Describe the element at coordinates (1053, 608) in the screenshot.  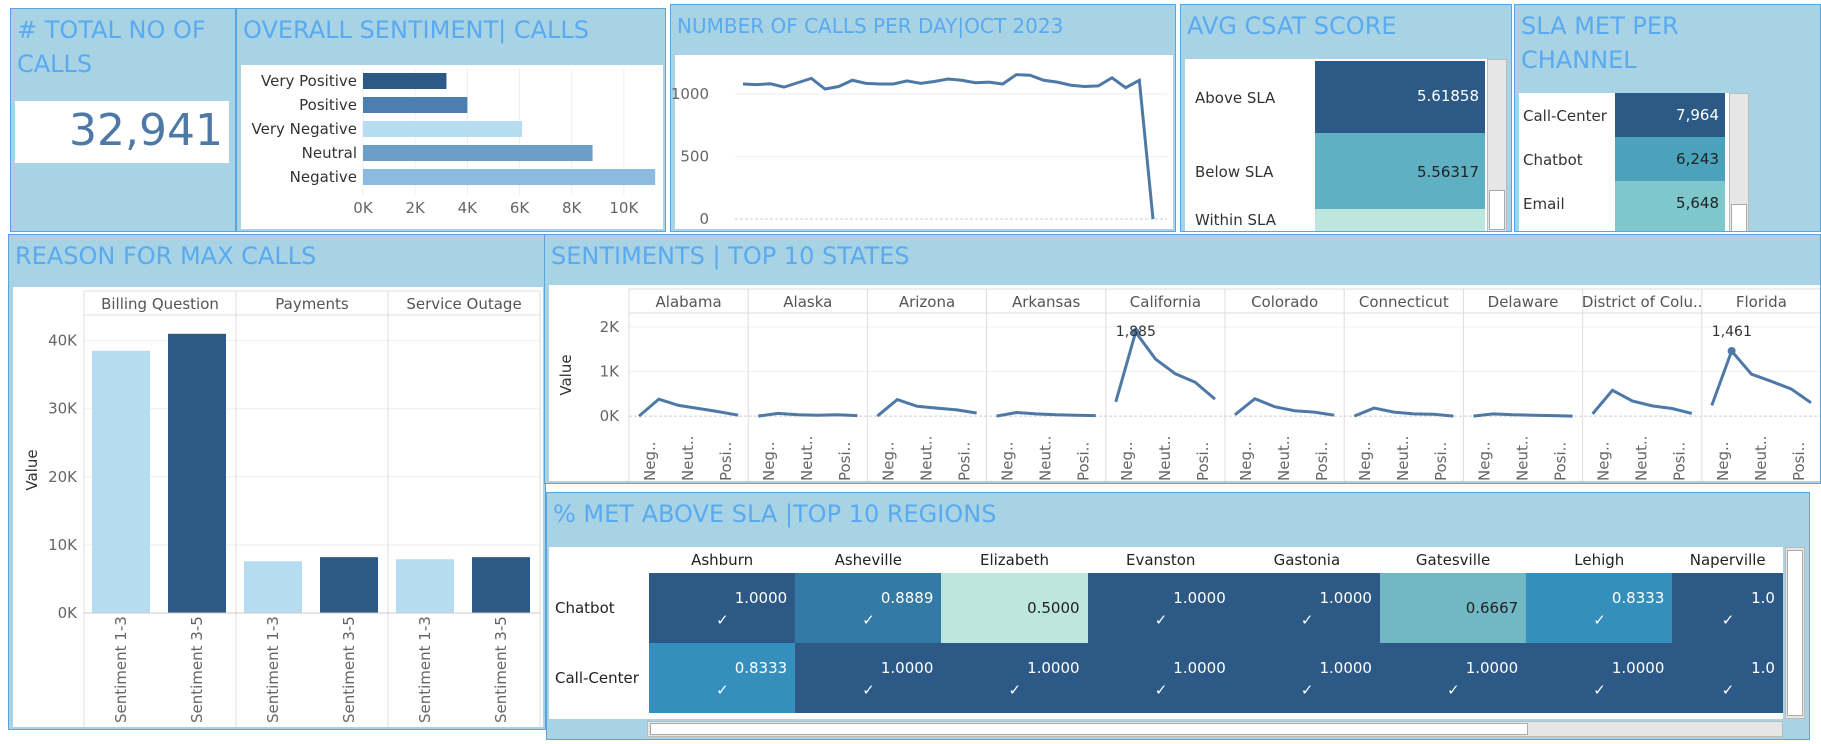
I see `regions-cell-value: 0.5000` at that location.